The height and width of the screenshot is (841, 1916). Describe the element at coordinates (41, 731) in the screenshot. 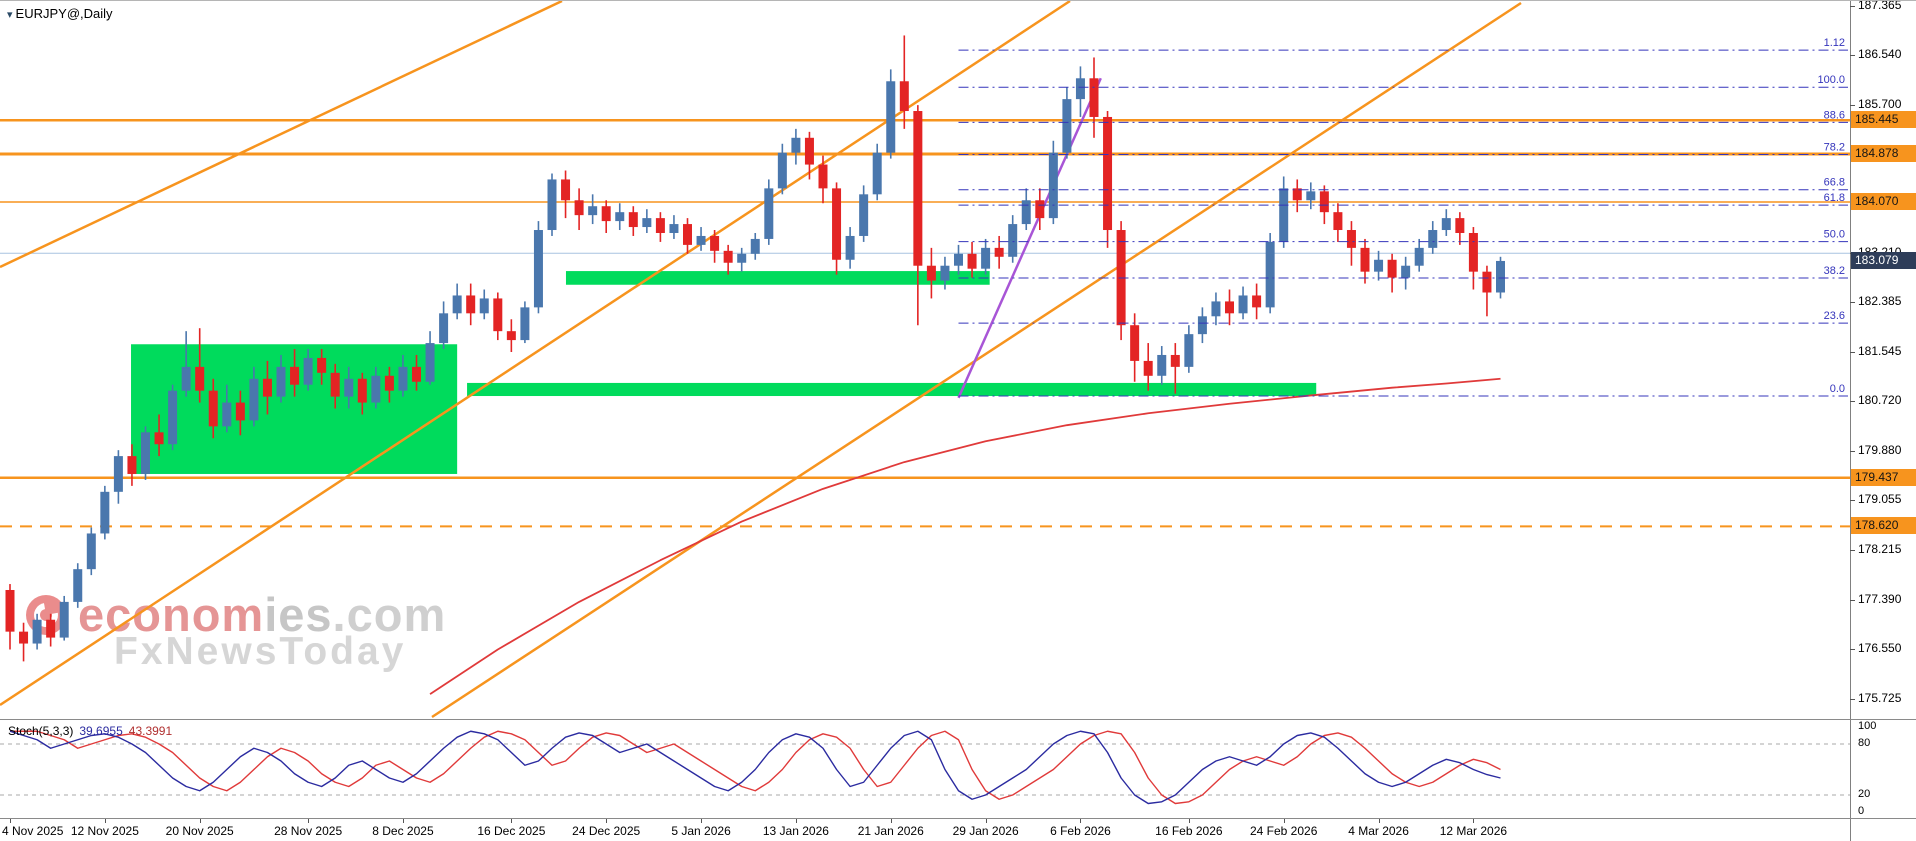

I see `stoch-name: Stoch(5,3,3)` at that location.